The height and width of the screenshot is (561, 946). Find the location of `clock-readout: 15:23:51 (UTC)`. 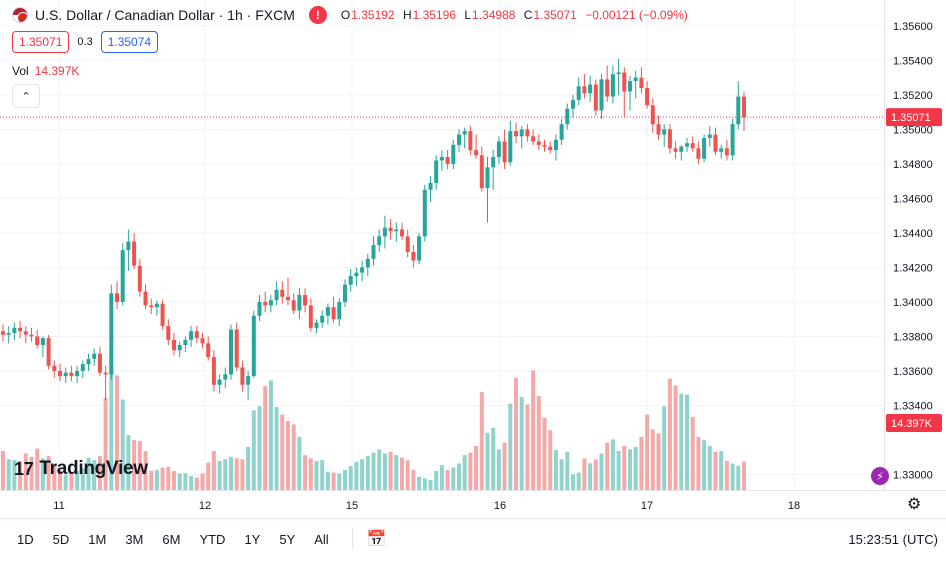

clock-readout: 15:23:51 (UTC) is located at coordinates (893, 539).